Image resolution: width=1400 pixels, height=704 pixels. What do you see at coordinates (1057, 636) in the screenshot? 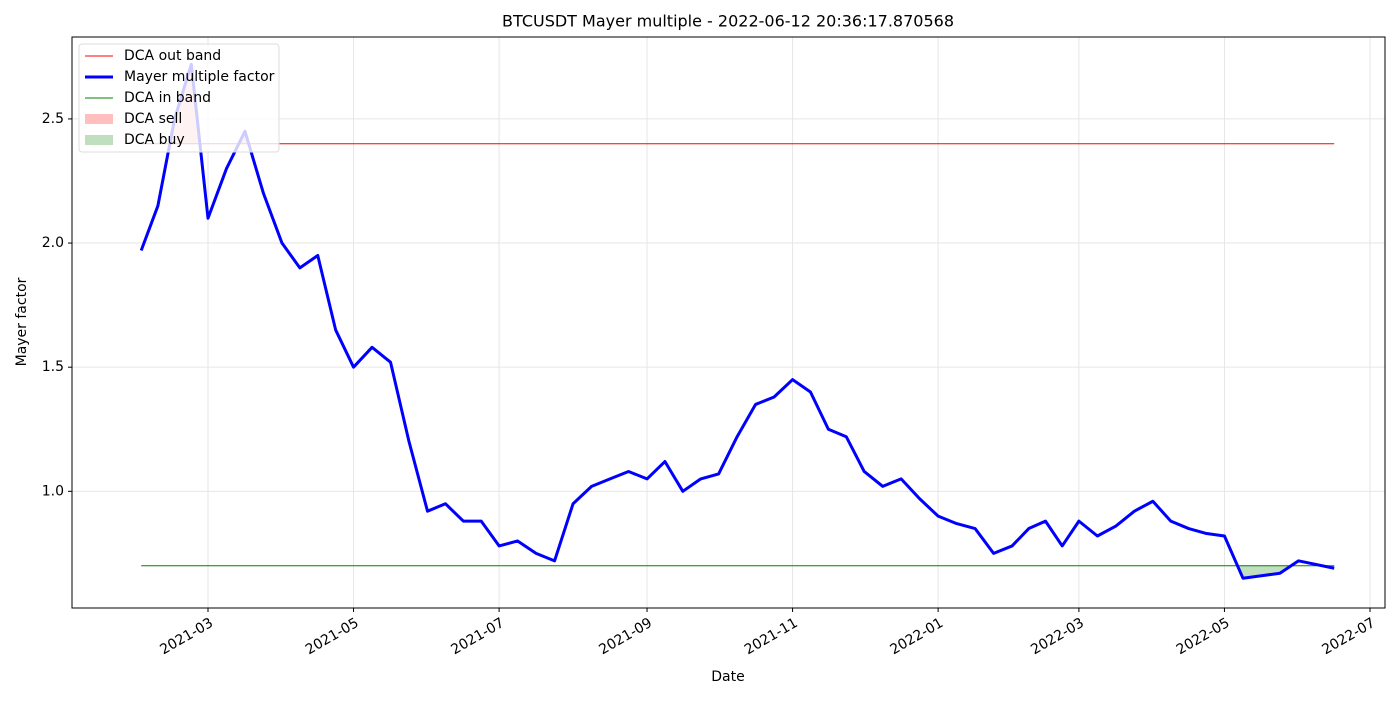
I see `x-tick-label: 2022-03` at bounding box center [1057, 636].